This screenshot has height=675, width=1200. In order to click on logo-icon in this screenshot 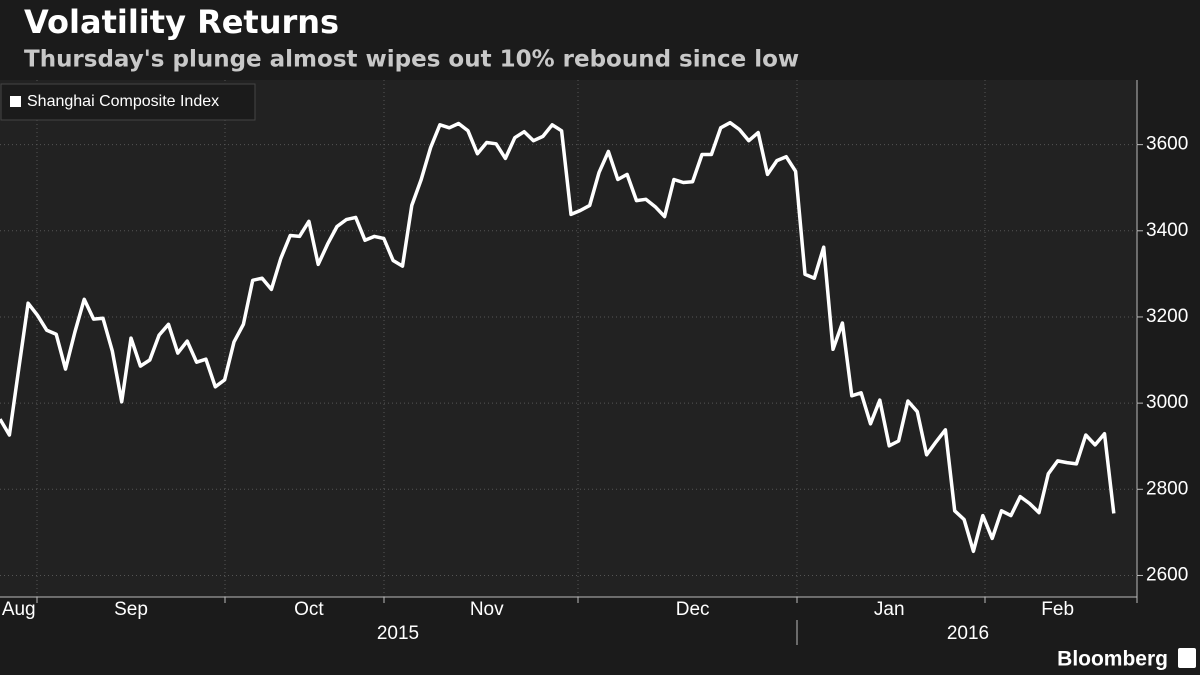, I will do `click(1187, 658)`.